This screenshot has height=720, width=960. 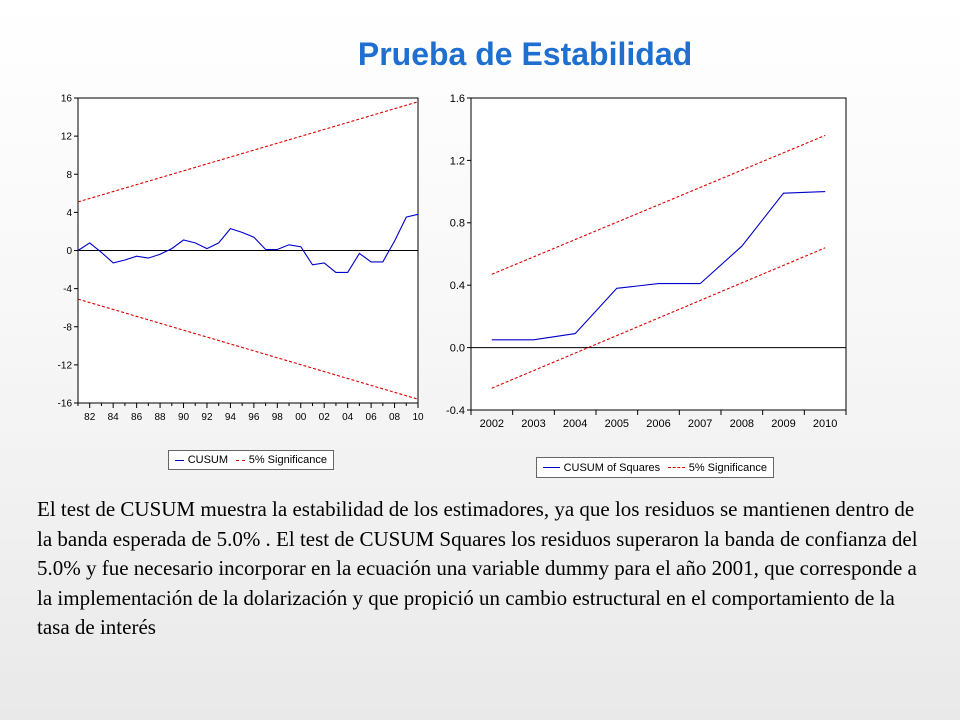 I want to click on cusum-lower-band-line, so click(x=248, y=349).